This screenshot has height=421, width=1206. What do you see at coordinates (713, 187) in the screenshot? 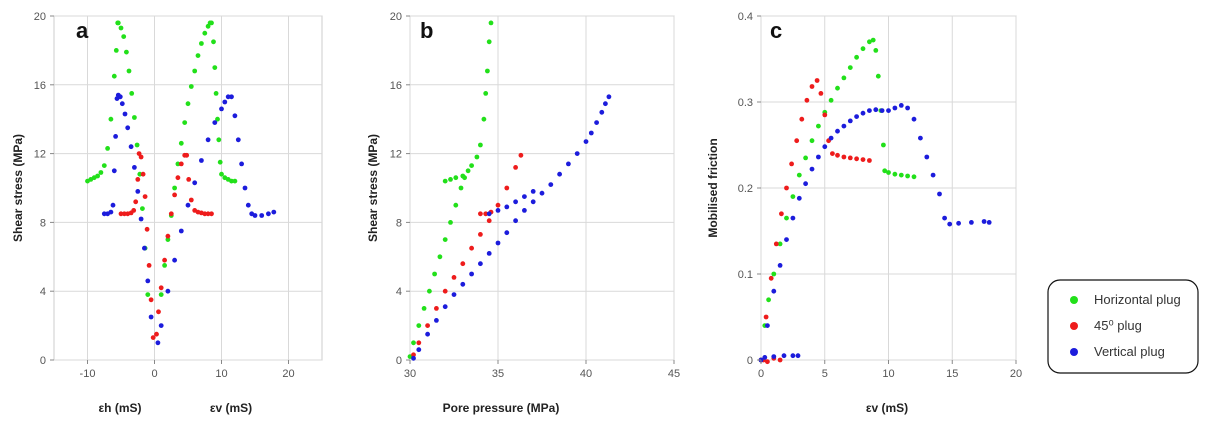
I see `panel-c-ylabel: Mobilised friction` at bounding box center [713, 187].